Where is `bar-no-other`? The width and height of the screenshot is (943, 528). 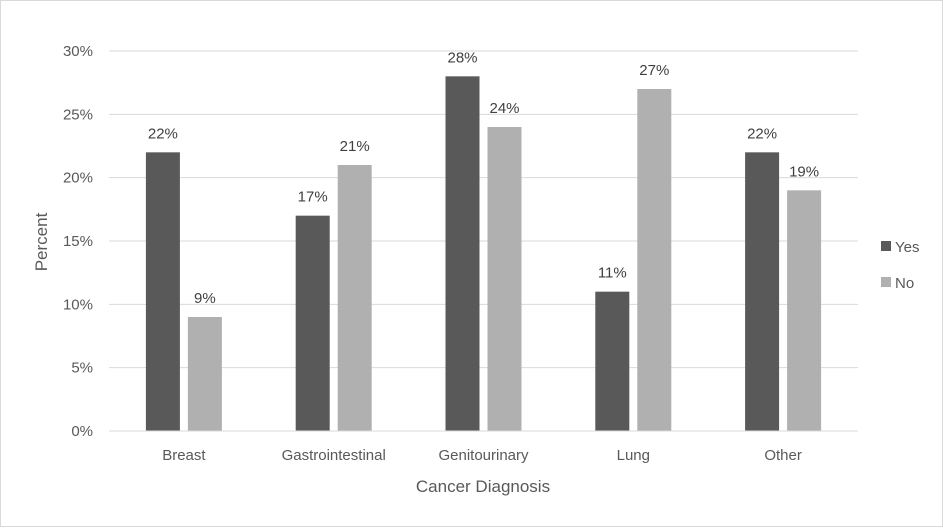
bar-no-other is located at coordinates (804, 310).